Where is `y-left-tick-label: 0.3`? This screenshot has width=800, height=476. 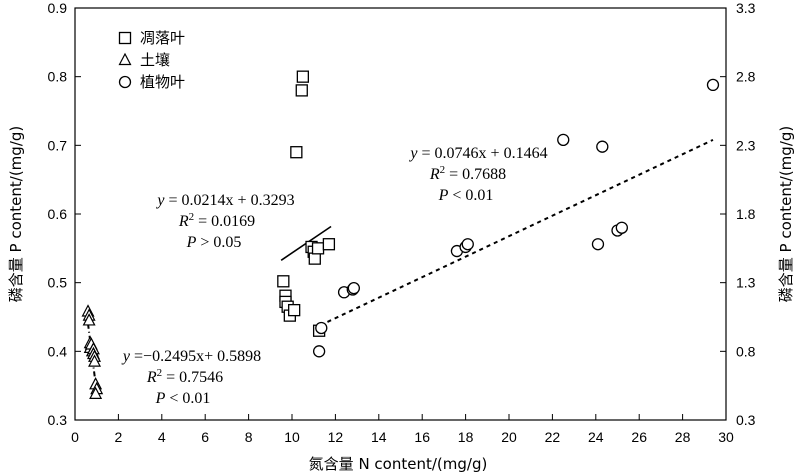 y-left-tick-label: 0.3 is located at coordinates (58, 420).